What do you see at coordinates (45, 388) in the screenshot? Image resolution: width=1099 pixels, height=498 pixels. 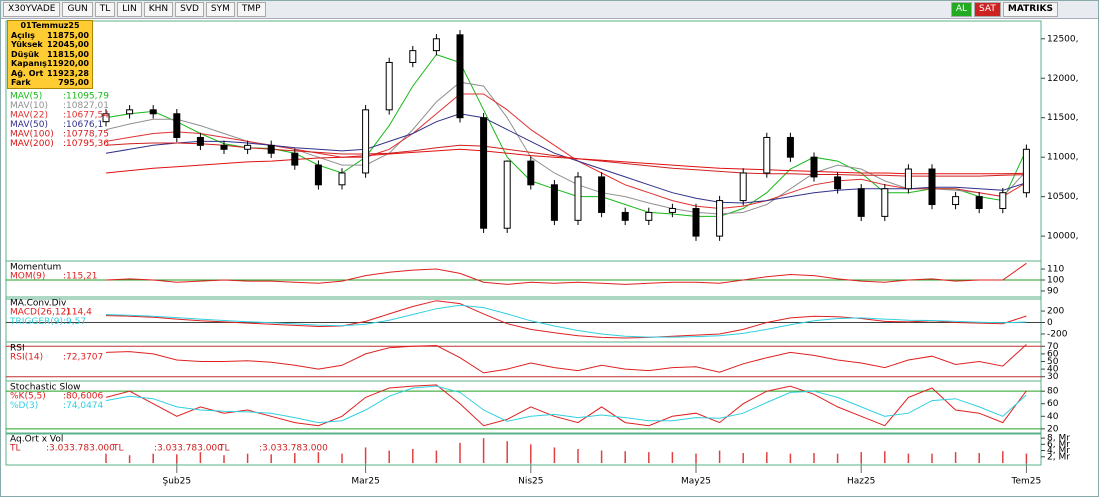 I see `panel-title: Stochastic Slow` at bounding box center [45, 388].